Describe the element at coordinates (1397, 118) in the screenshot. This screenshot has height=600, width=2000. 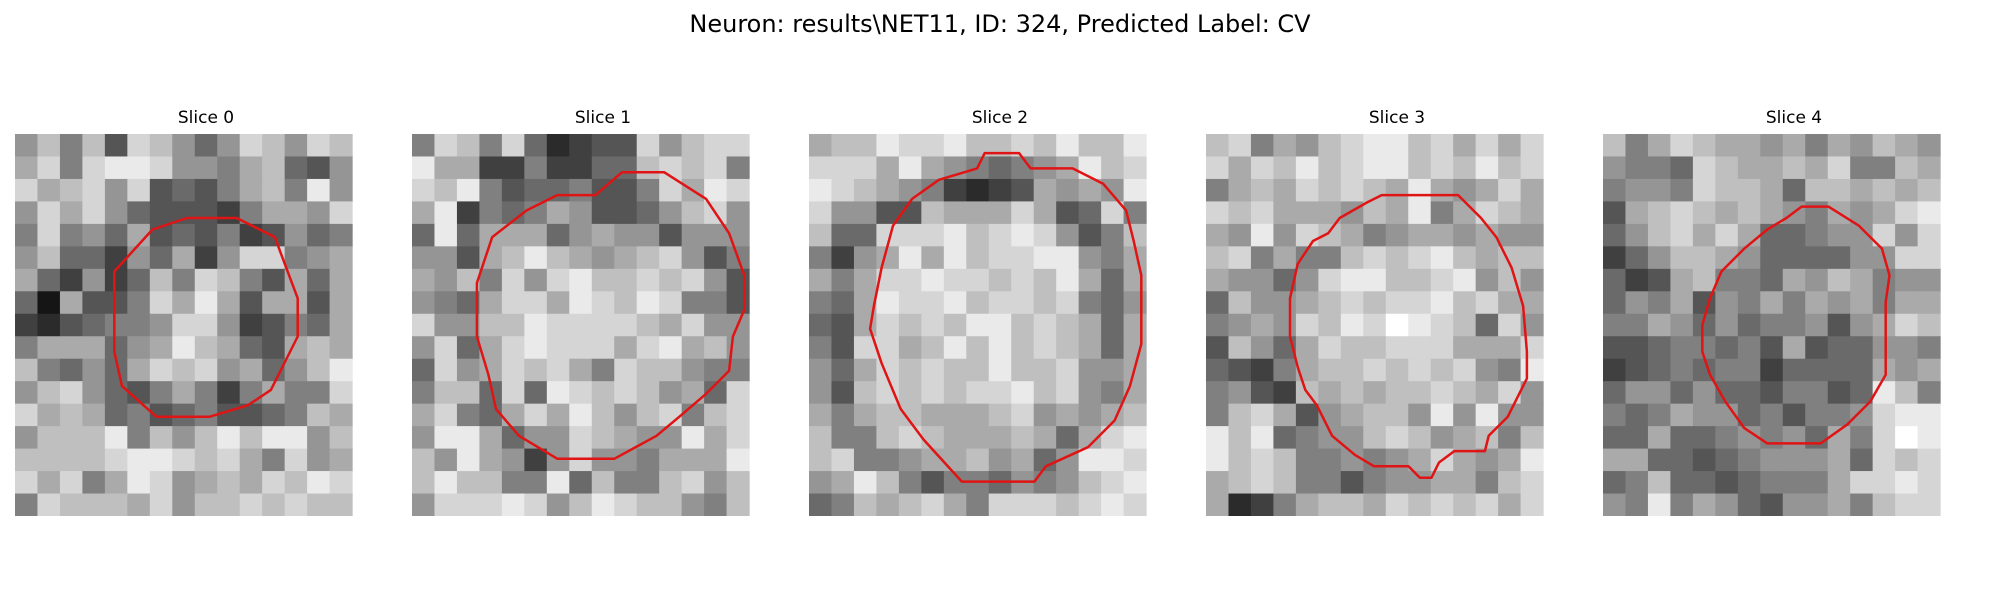
I see `slice-title: Slice 3` at that location.